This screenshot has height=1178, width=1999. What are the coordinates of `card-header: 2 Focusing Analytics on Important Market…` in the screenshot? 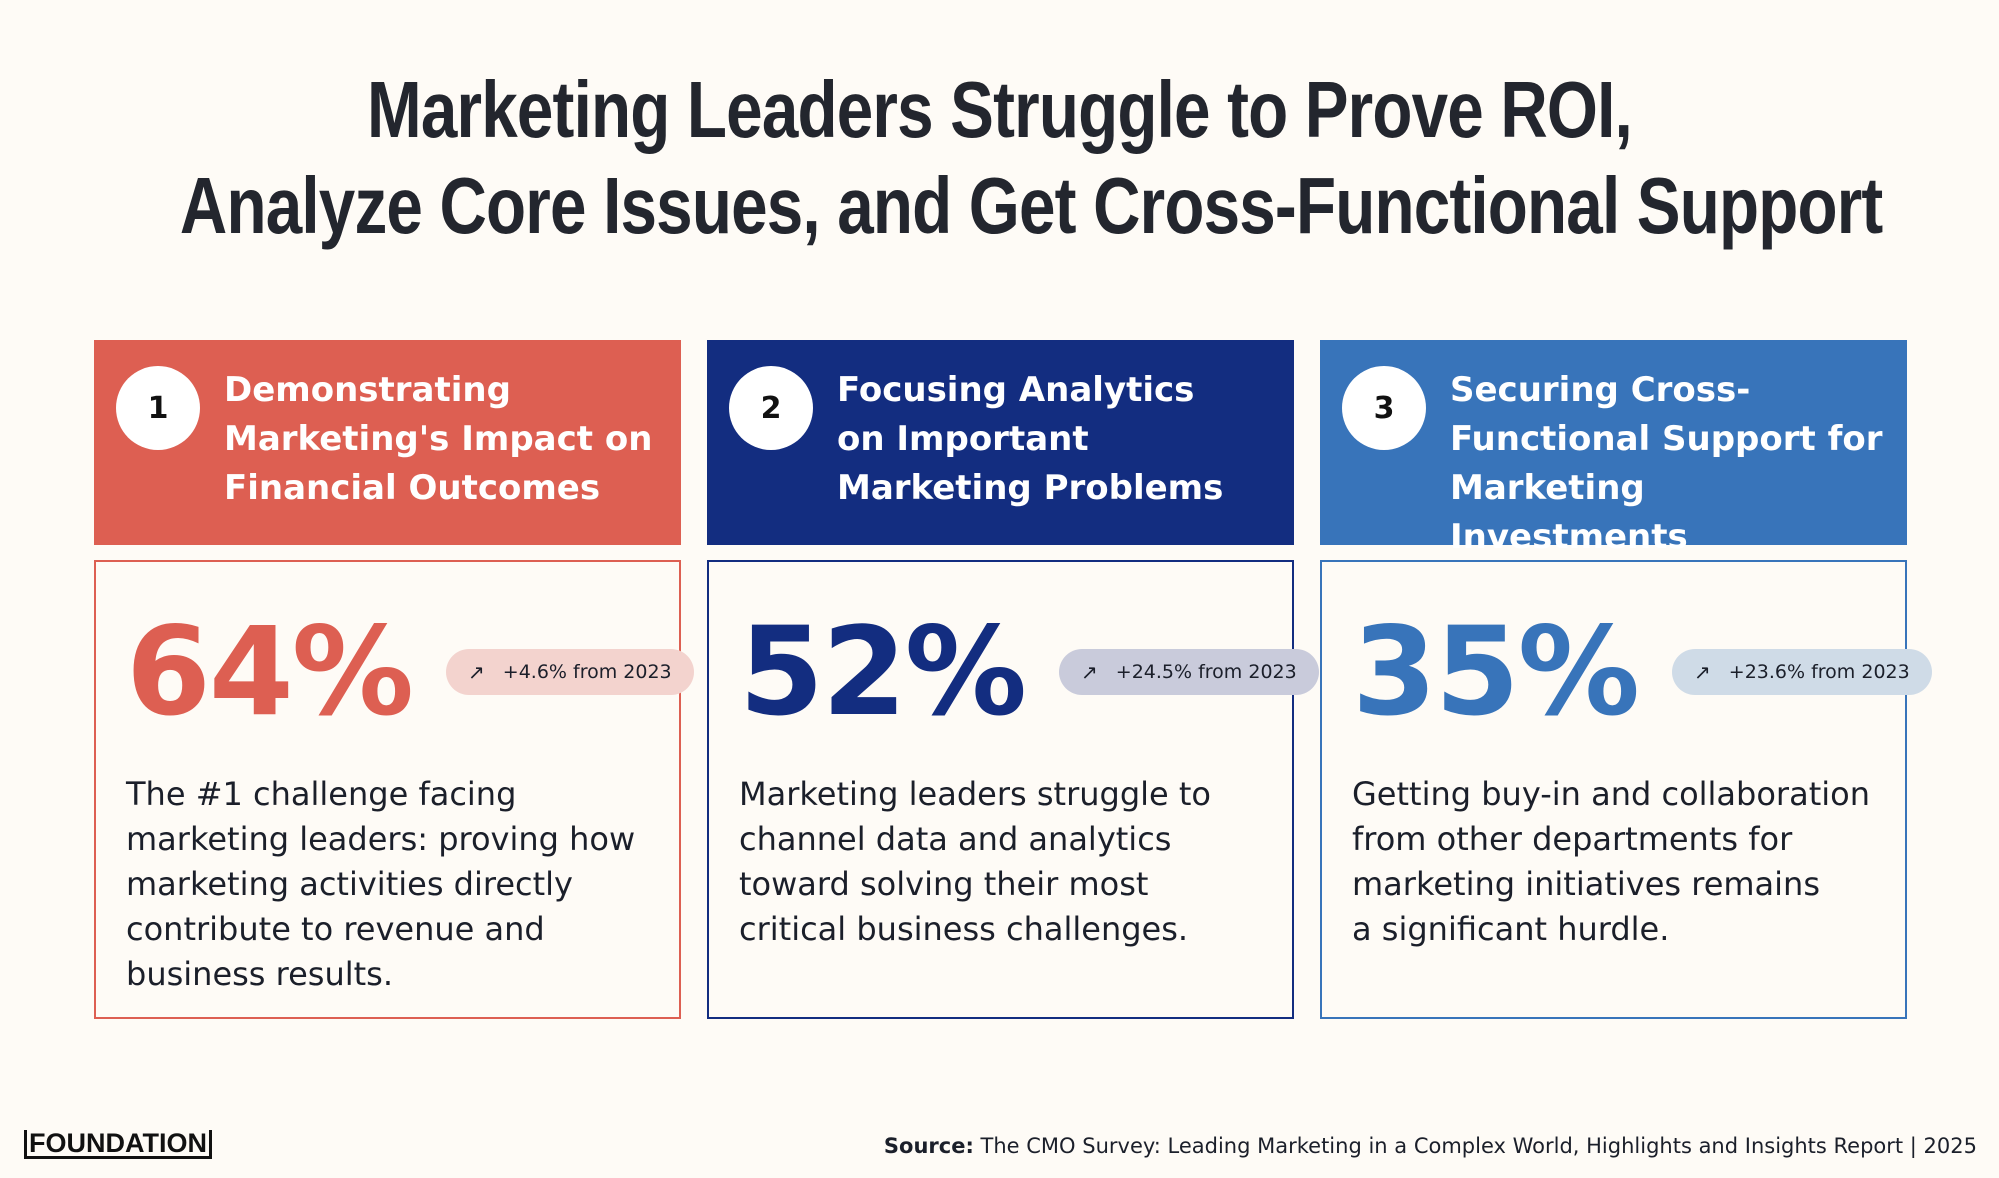 It's located at (1000, 442).